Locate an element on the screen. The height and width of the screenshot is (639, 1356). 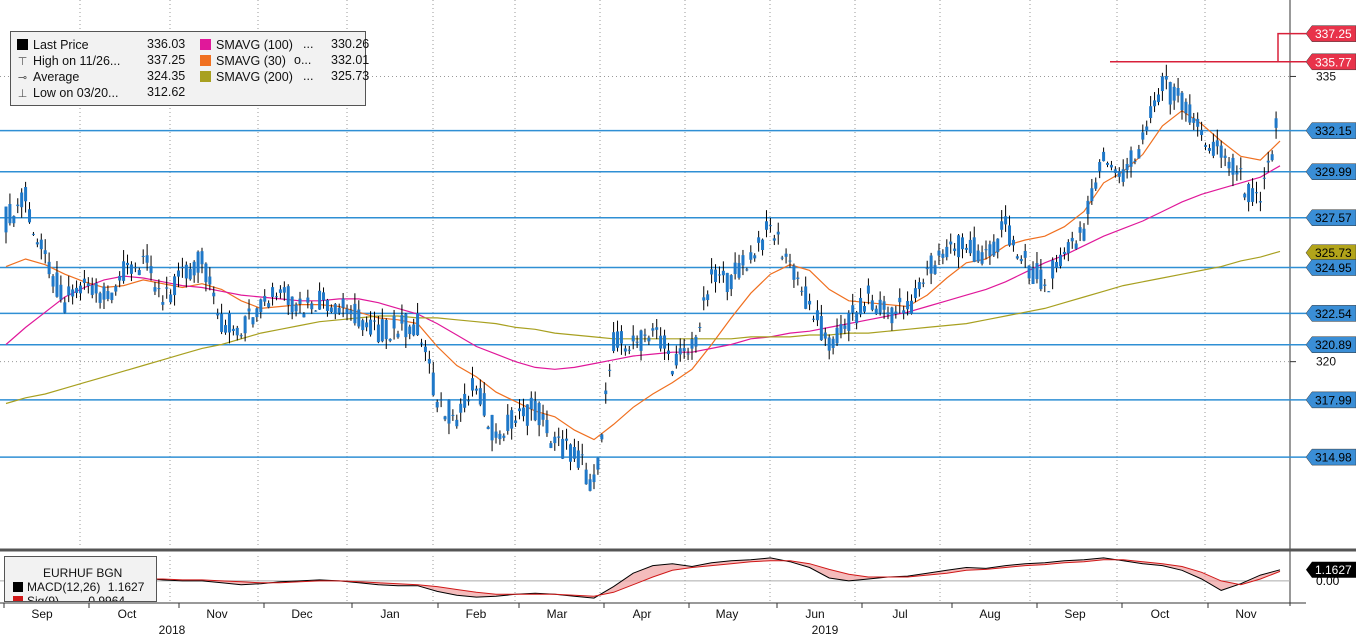
legend-swatch-orange is located at coordinates (205, 60).